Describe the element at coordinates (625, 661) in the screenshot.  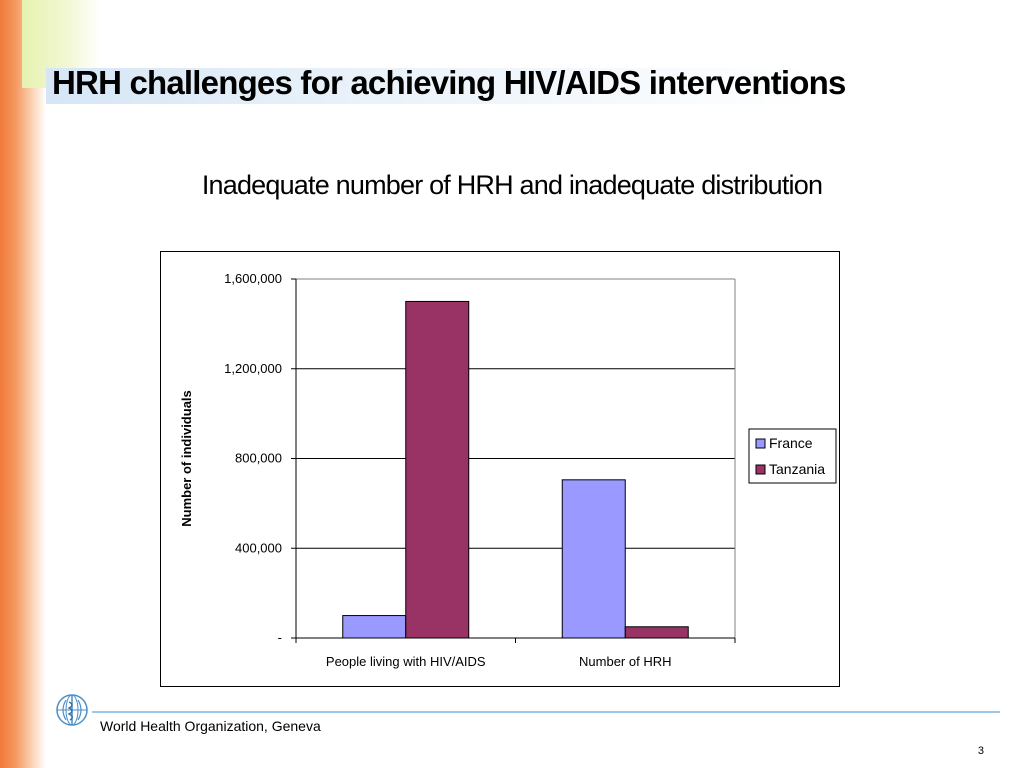
I see `x-category-label: Number of HRH` at that location.